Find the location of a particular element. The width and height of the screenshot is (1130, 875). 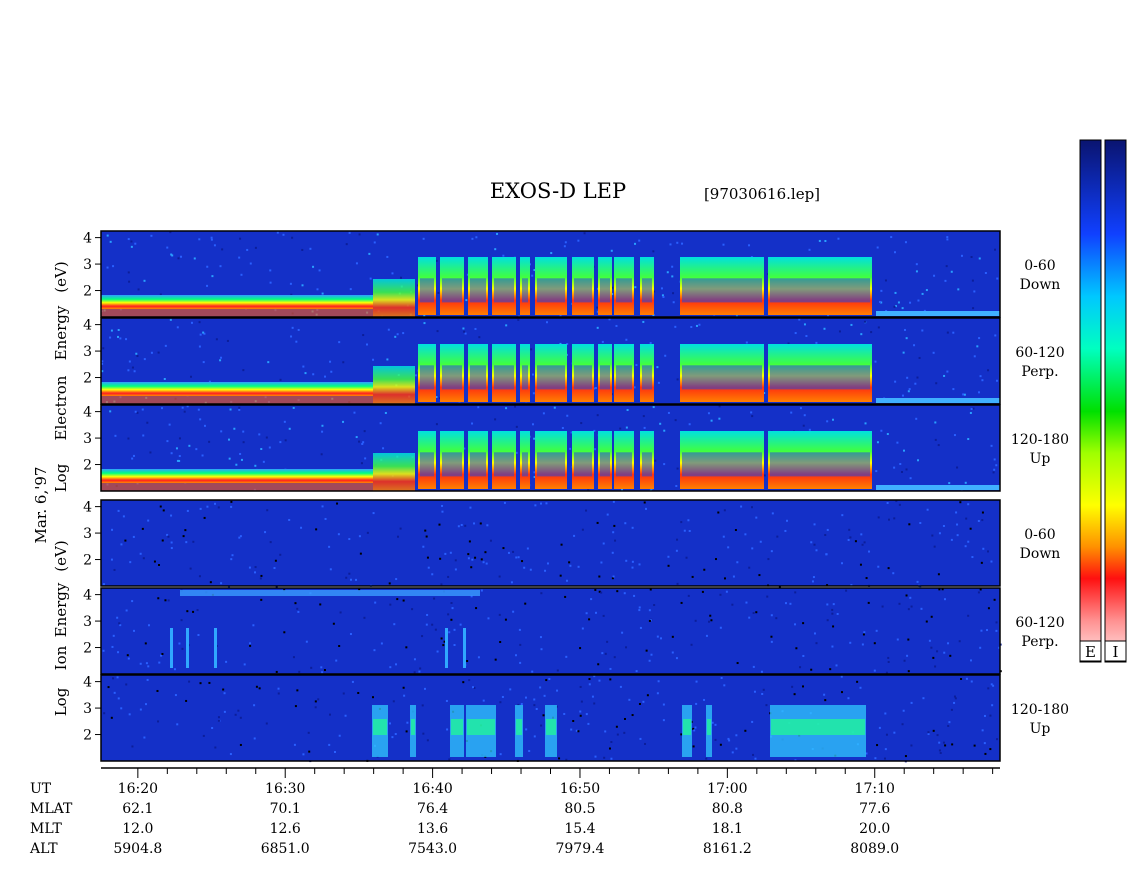

pitch-range-label: 0-60 is located at coordinates (1039, 266).